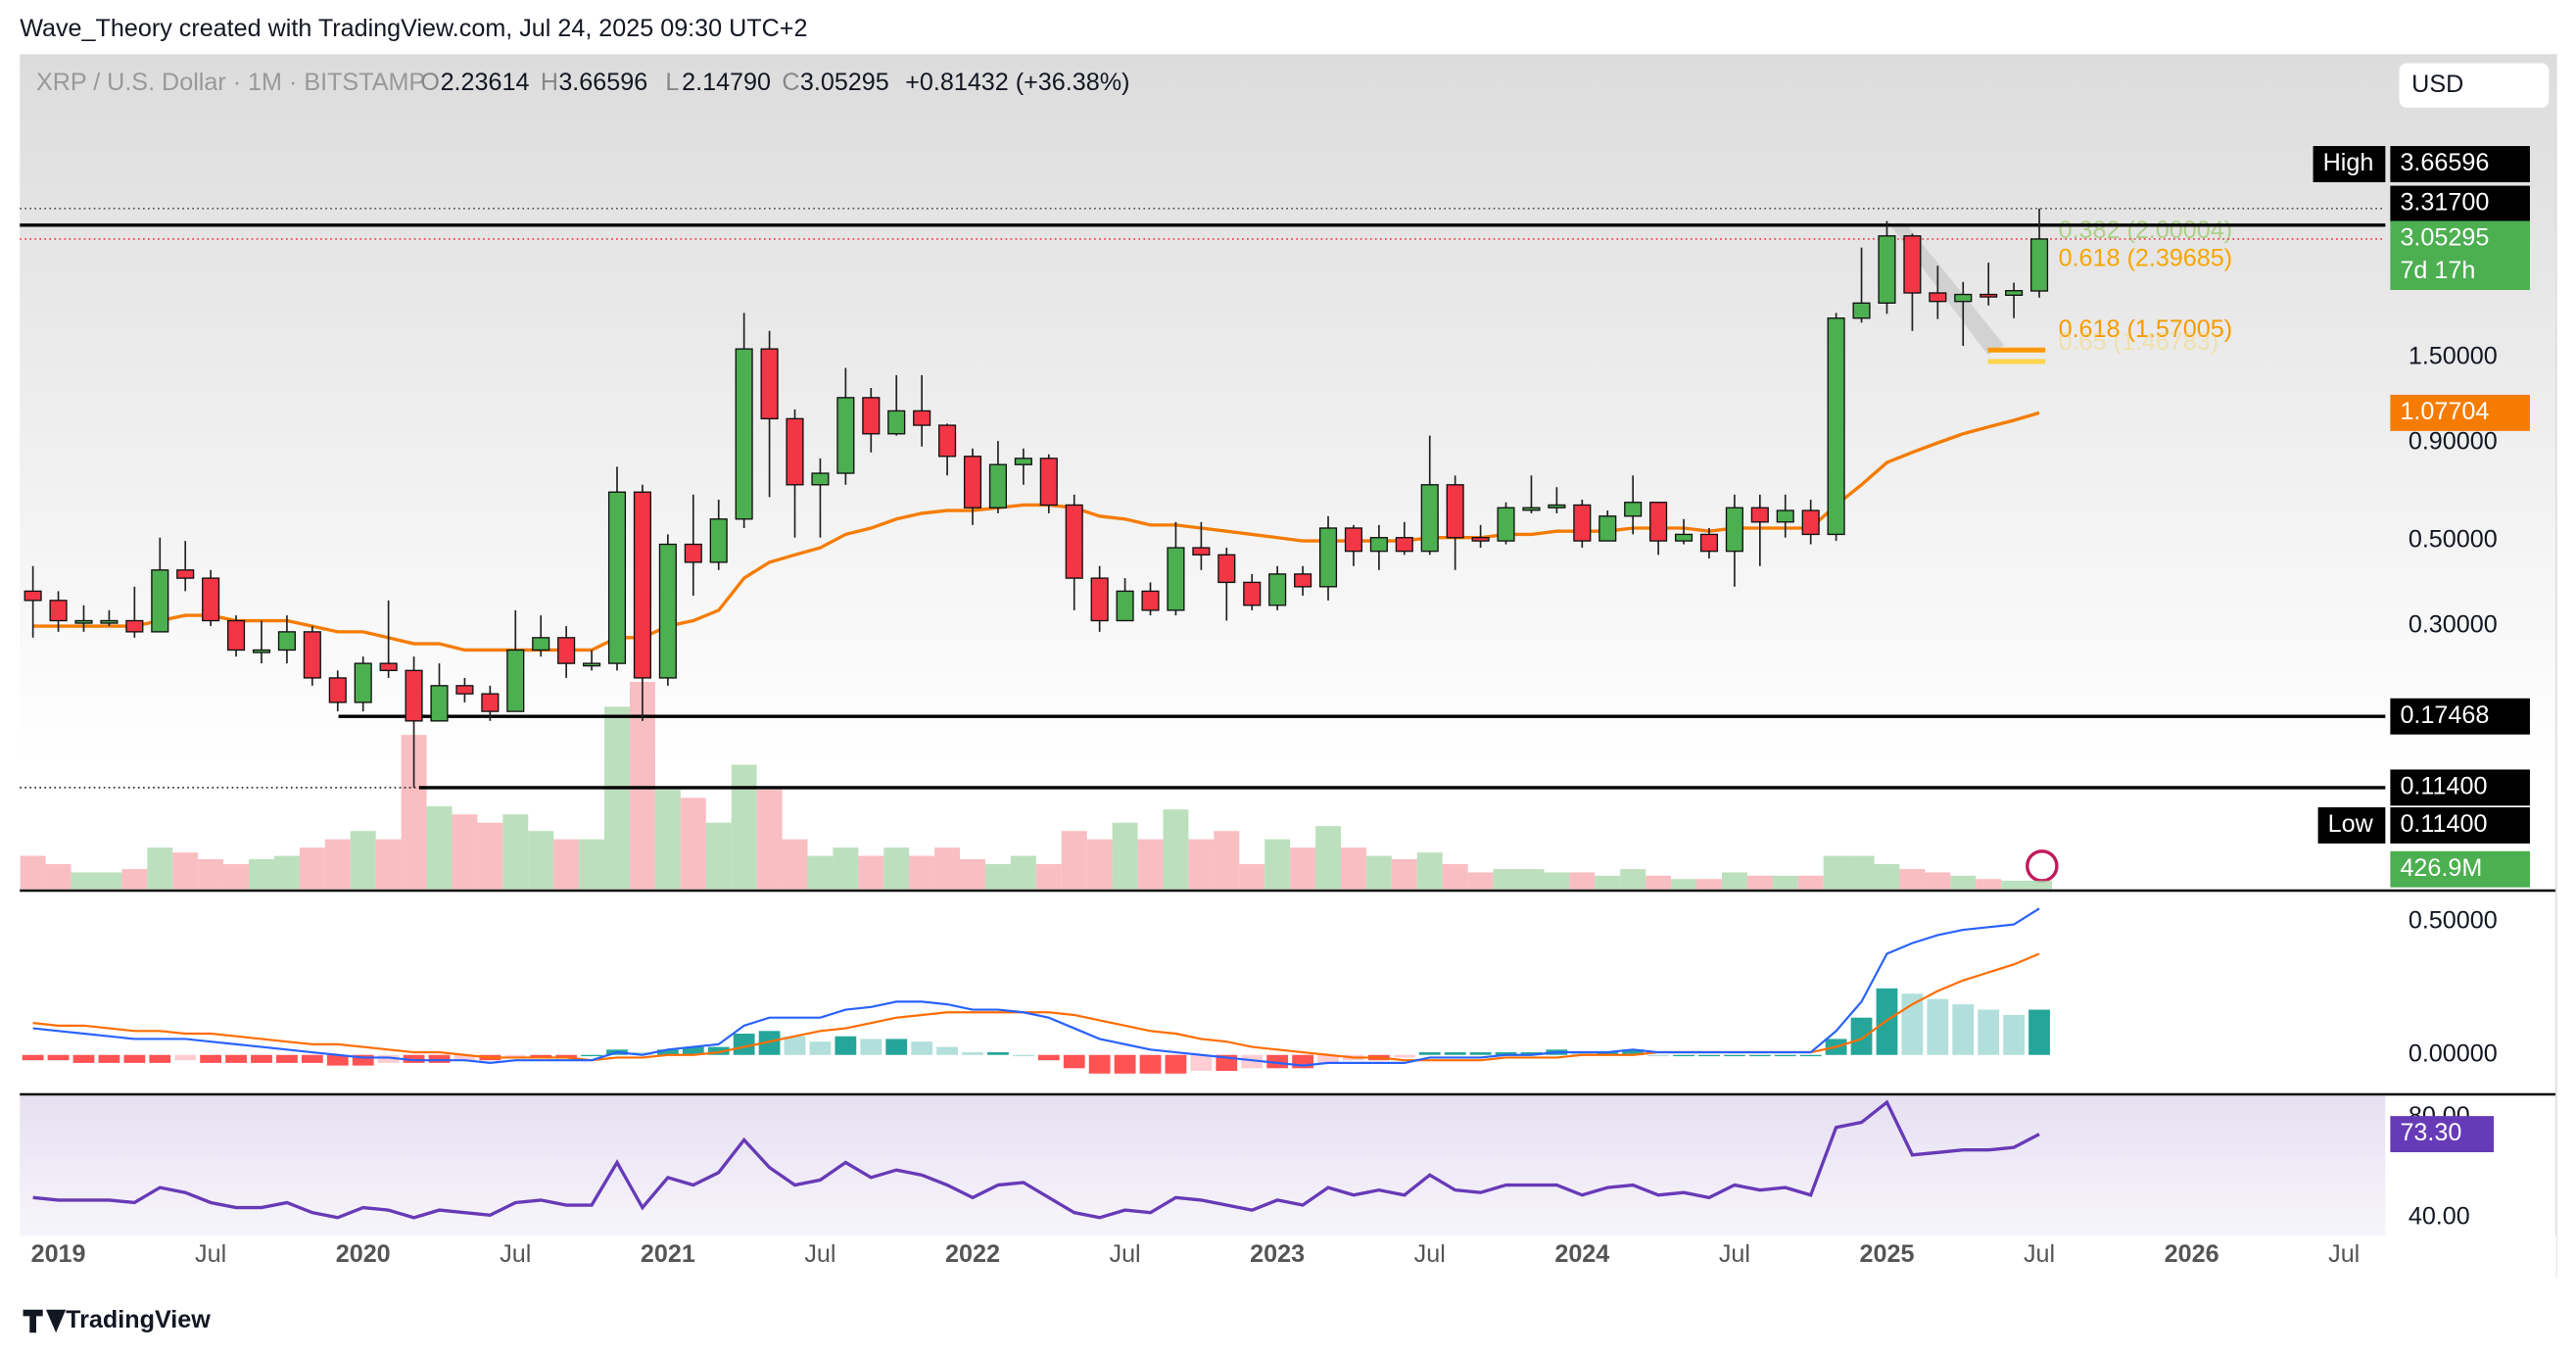 This screenshot has width=2576, height=1354. I want to click on level-label-box, so click(2460, 787).